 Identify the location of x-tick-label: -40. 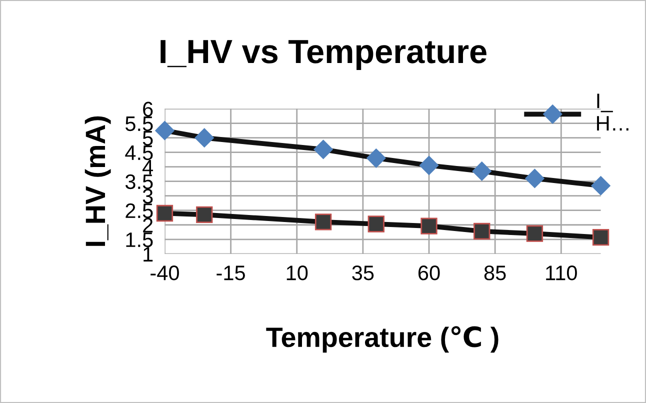
(164, 273).